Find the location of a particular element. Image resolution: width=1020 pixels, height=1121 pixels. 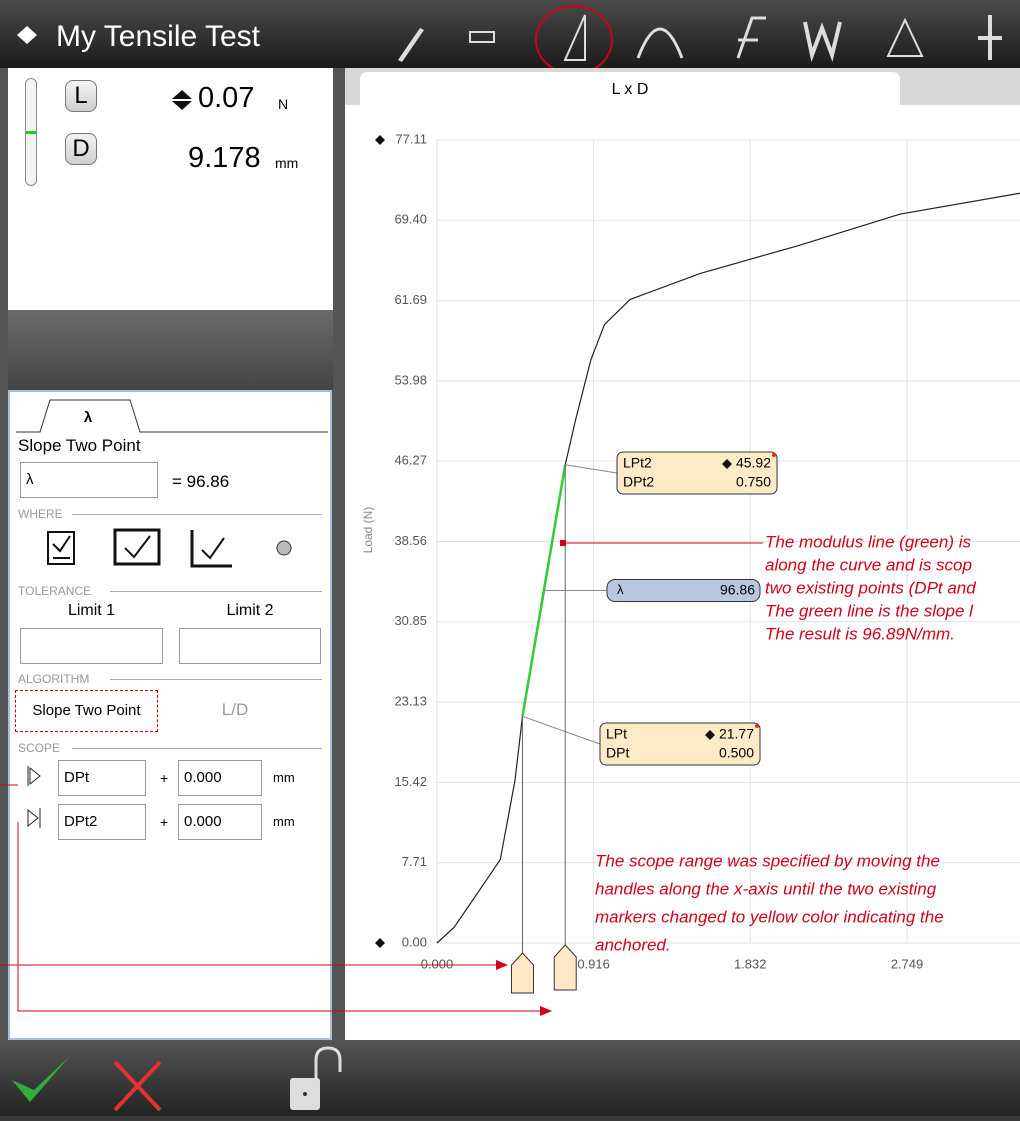

marker-value: 21.77 is located at coordinates (736, 734).